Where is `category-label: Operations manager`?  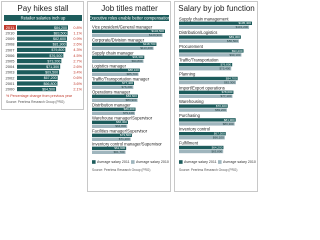 category-label: Operations manager is located at coordinates (111, 91).